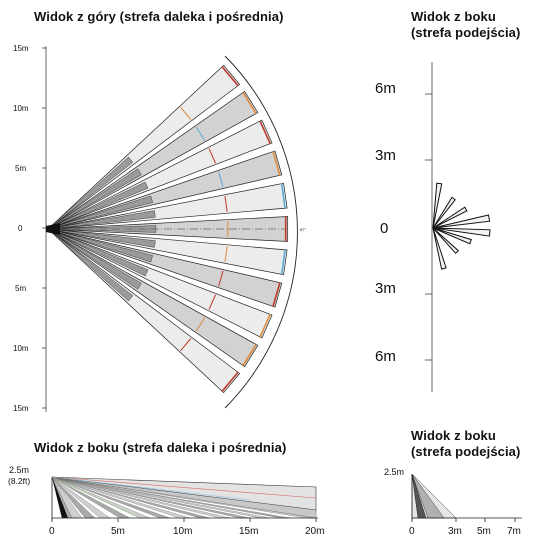  Describe the element at coordinates (394, 472) in the screenshot. I see `approach-height-label: 2.5m` at that location.